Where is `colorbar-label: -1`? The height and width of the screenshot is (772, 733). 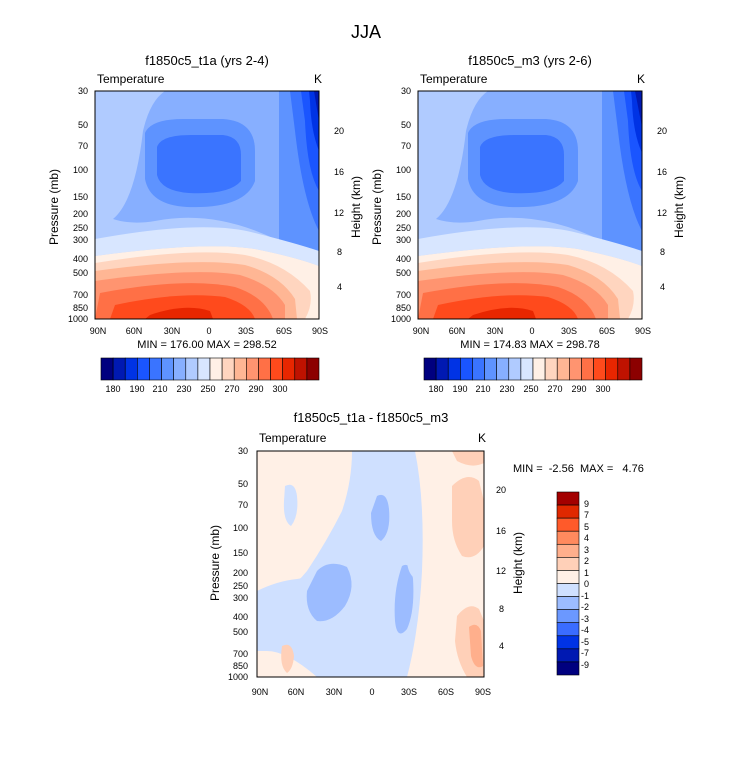
colorbar-label: -1 is located at coordinates (585, 596).